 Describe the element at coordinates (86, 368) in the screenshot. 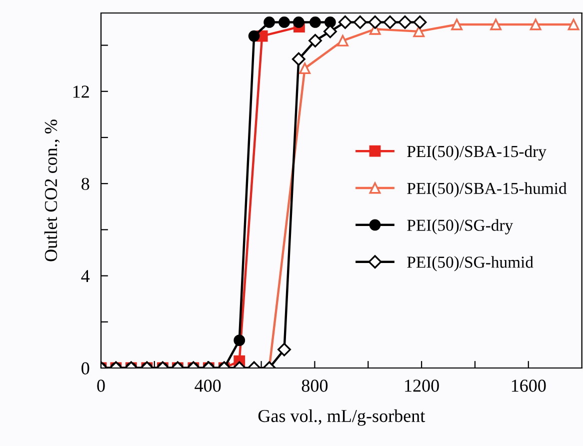

I see `y-tick-label: 0` at that location.